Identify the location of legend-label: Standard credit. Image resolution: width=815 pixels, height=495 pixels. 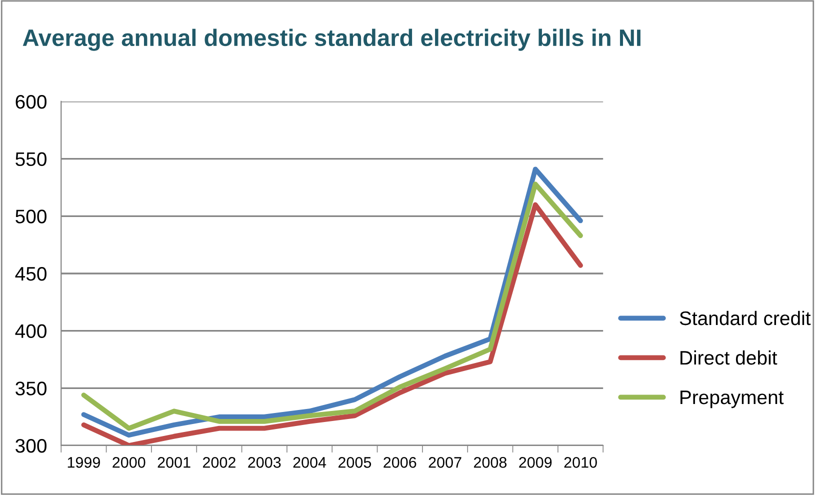
(745, 318).